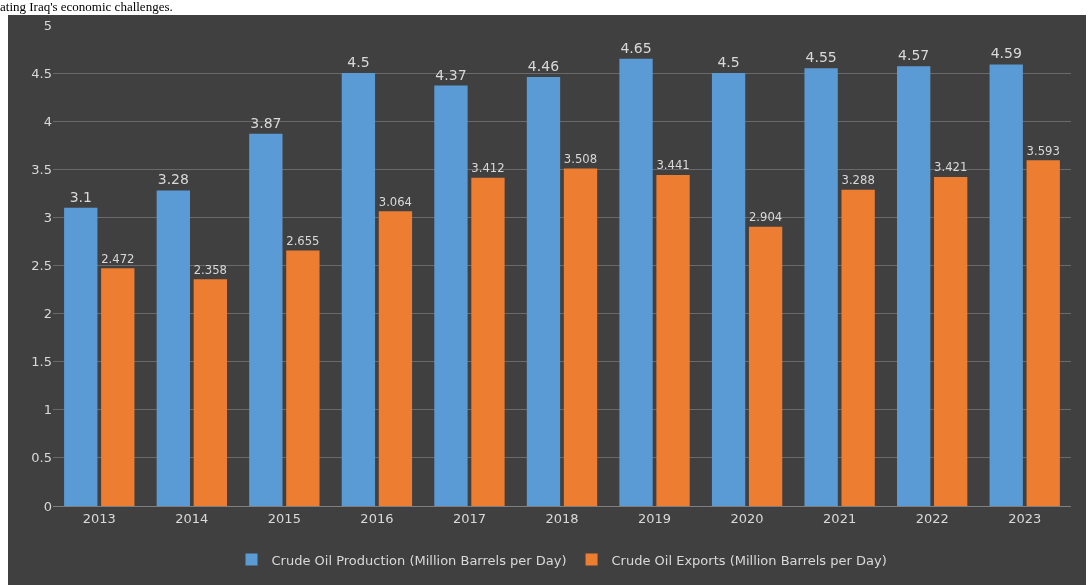 Image resolution: width=1092 pixels, height=585 pixels. Describe the element at coordinates (47, 217) in the screenshot. I see `y-tick-label: 3` at that location.